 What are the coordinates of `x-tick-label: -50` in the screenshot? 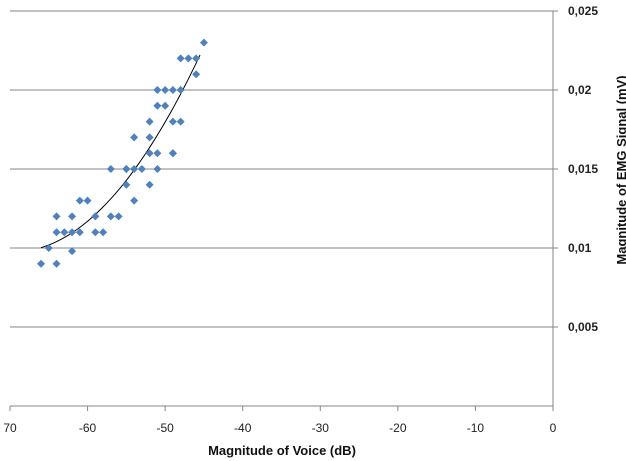 It's located at (165, 428).